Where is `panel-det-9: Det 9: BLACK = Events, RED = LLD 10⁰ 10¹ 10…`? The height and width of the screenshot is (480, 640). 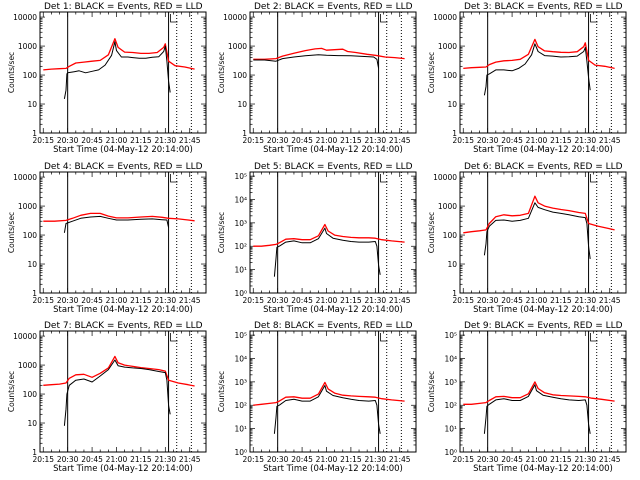 panel-det-9: Det 9: BLACK = Events, RED = LLD 10⁰ 10¹ 10… is located at coordinates (527, 397).